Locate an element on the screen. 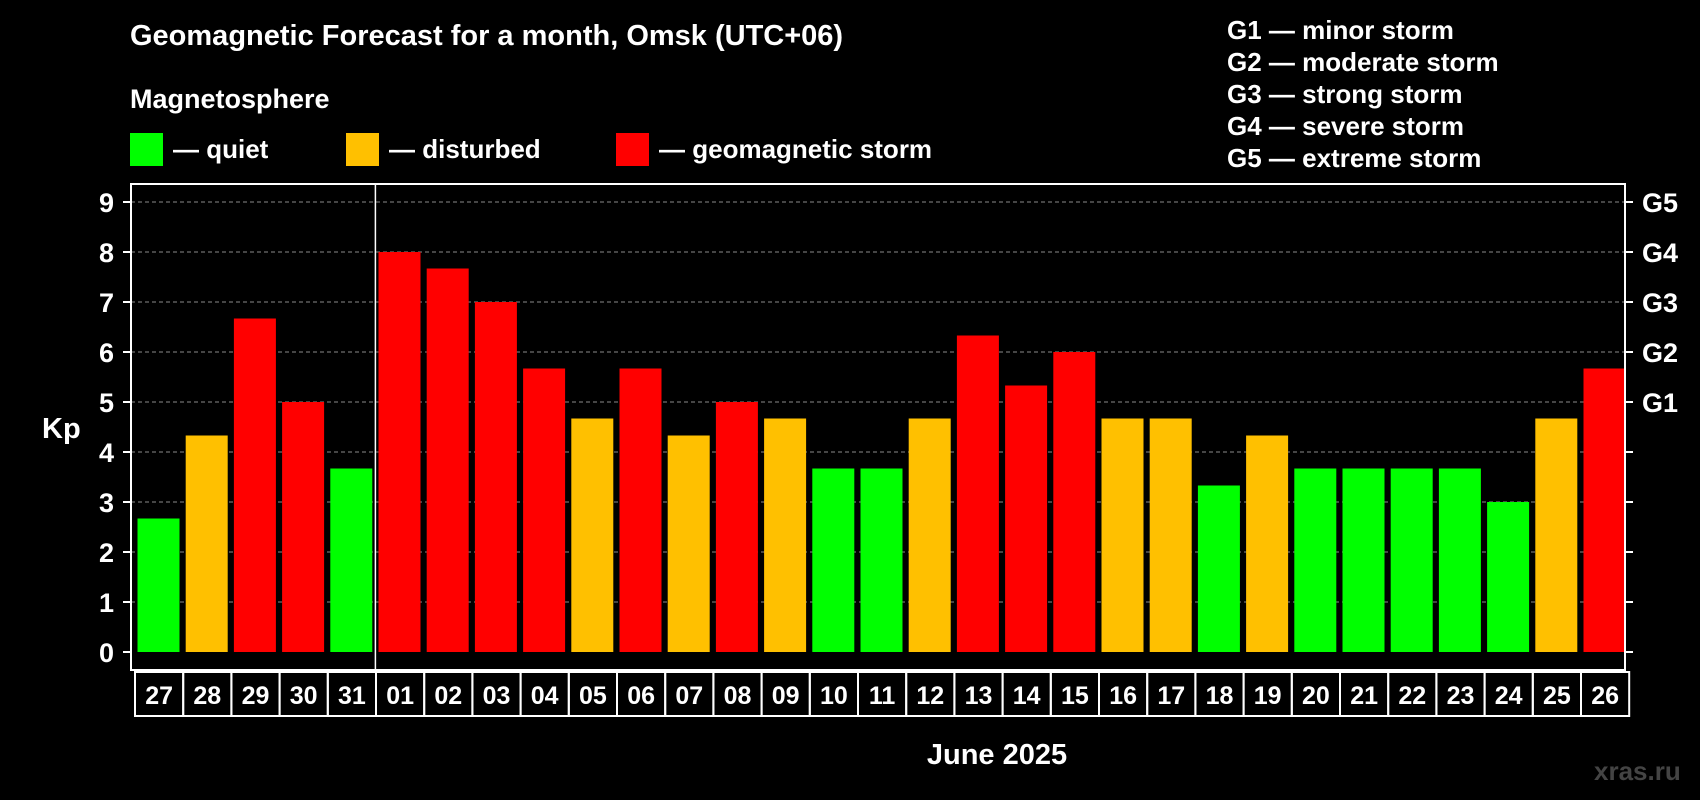 This screenshot has width=1700, height=800. y-axis-label: Kp is located at coordinates (61, 429).